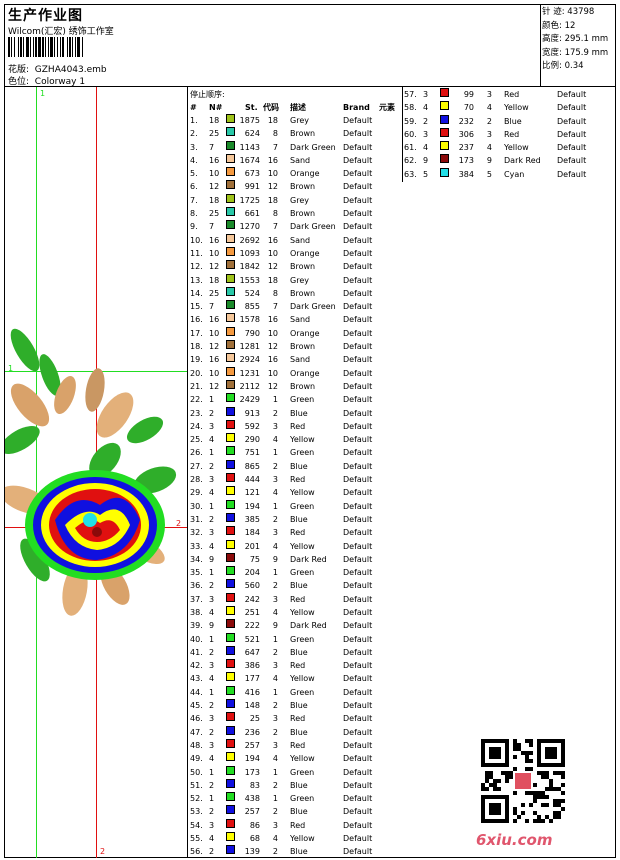  Describe the element at coordinates (295, 705) in the screenshot. I see `stop-order-row: 45. 2 148 2 Blue Default` at that location.